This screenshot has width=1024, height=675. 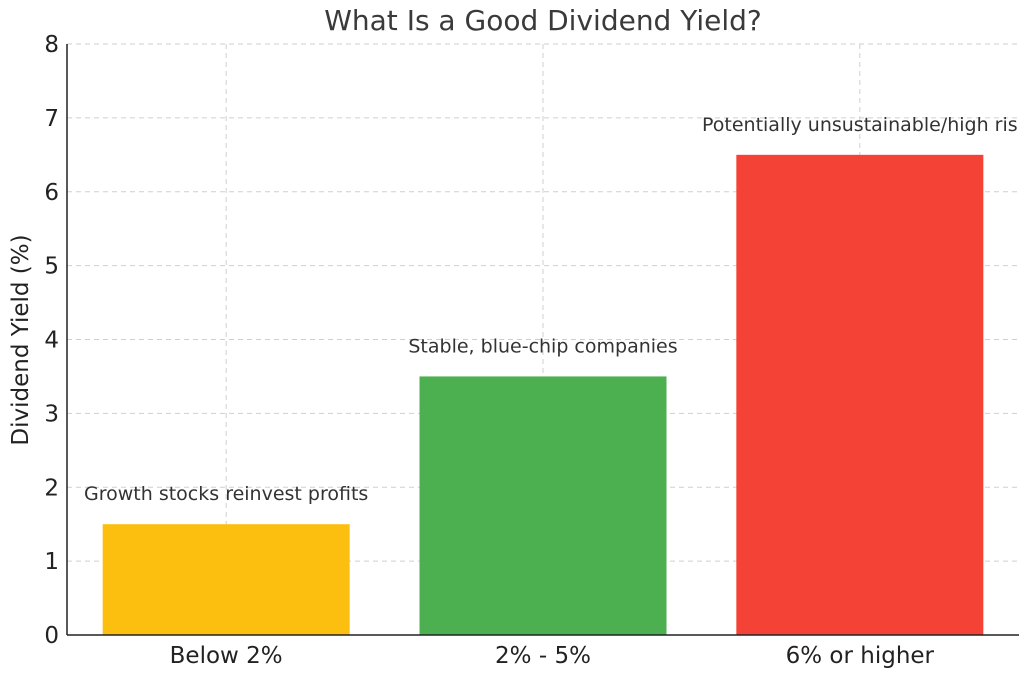 I want to click on y-tick-label: 4, so click(x=51, y=341).